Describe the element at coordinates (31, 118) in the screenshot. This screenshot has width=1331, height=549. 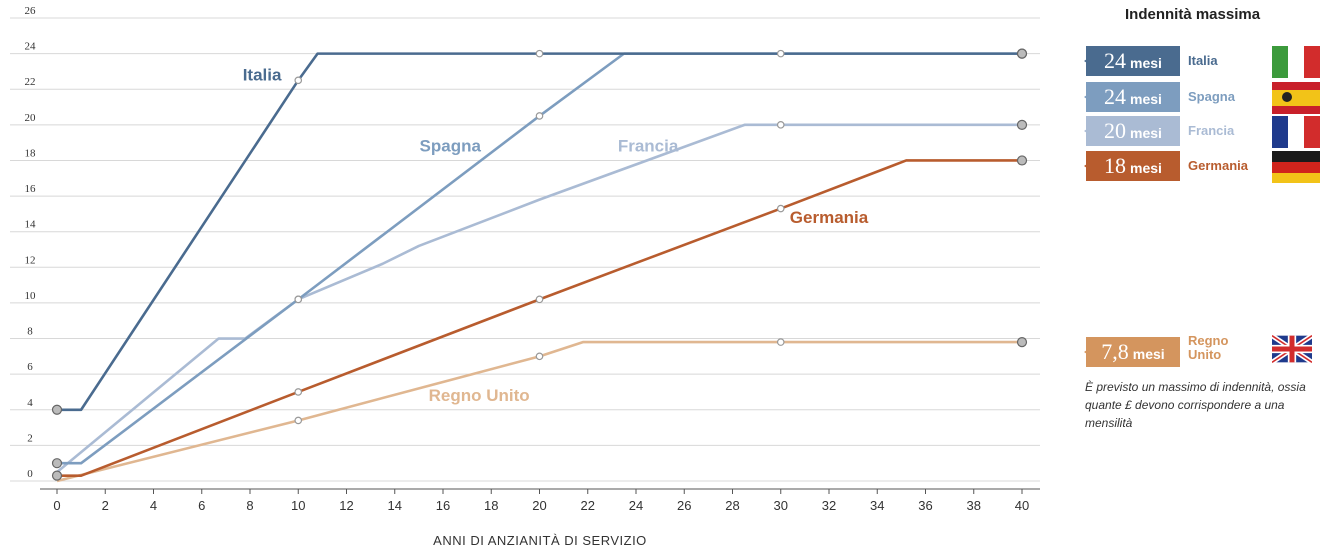
I see `y-tick-label: 20` at that location.